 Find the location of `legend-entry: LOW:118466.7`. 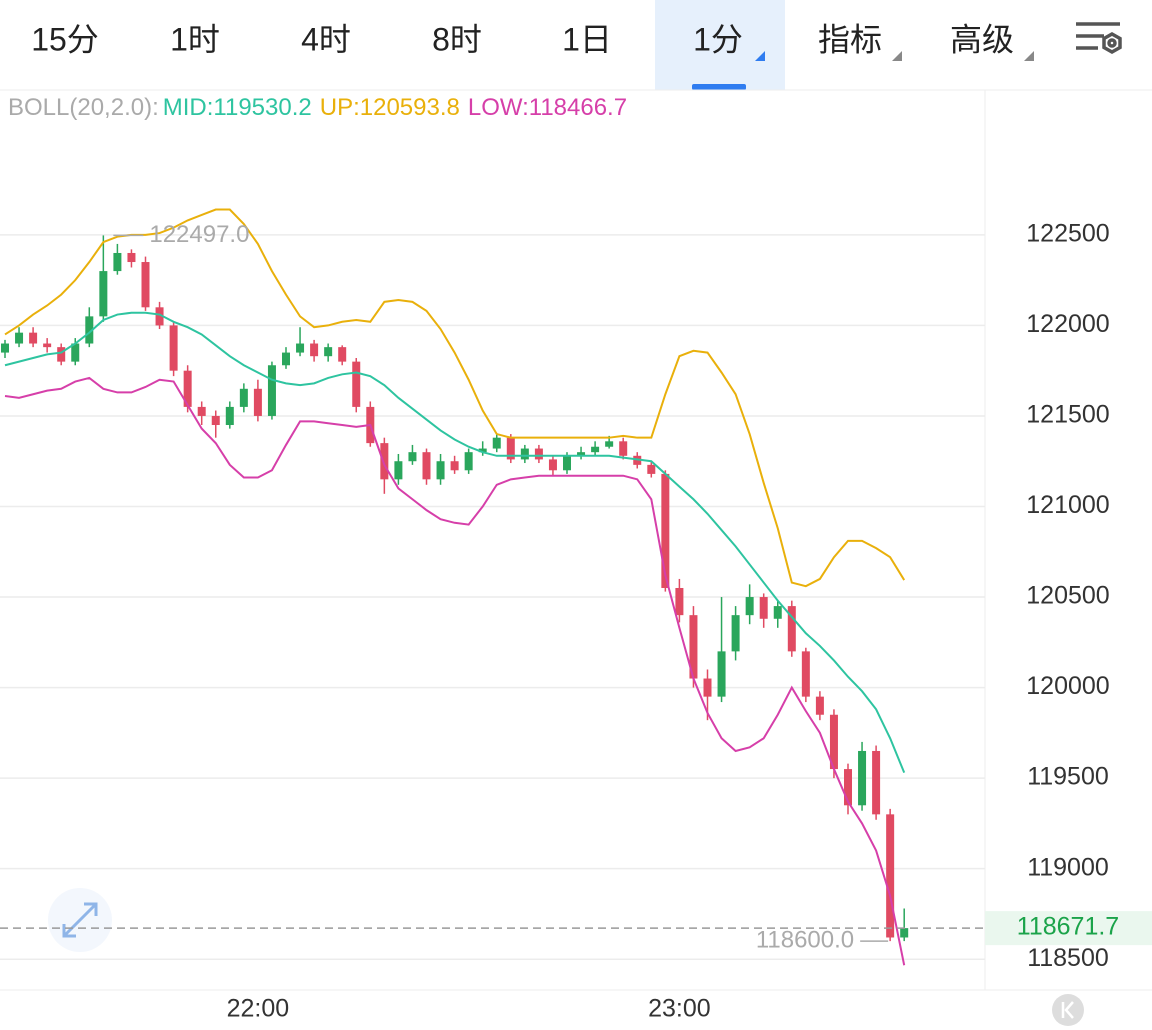

legend-entry: LOW:118466.7 is located at coordinates (547, 107).